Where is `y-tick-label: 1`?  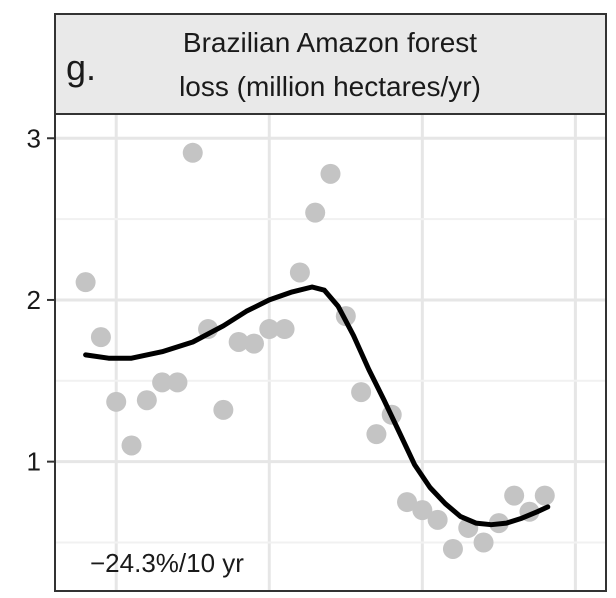
y-tick-label: 1 is located at coordinates (34, 462).